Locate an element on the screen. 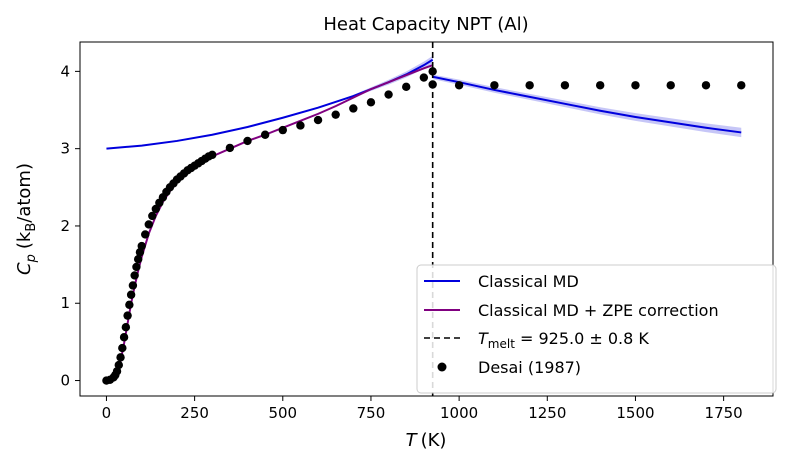  legend-label-desai: Desai (1987) is located at coordinates (529, 367).